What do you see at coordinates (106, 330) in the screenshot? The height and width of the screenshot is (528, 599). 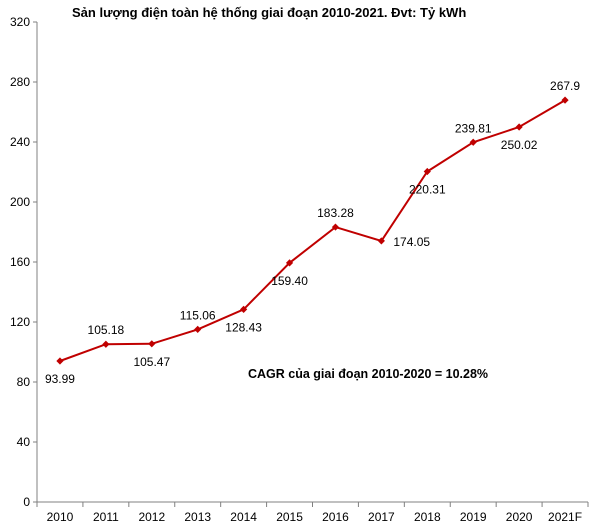 I see `data-label: 105.18` at bounding box center [106, 330].